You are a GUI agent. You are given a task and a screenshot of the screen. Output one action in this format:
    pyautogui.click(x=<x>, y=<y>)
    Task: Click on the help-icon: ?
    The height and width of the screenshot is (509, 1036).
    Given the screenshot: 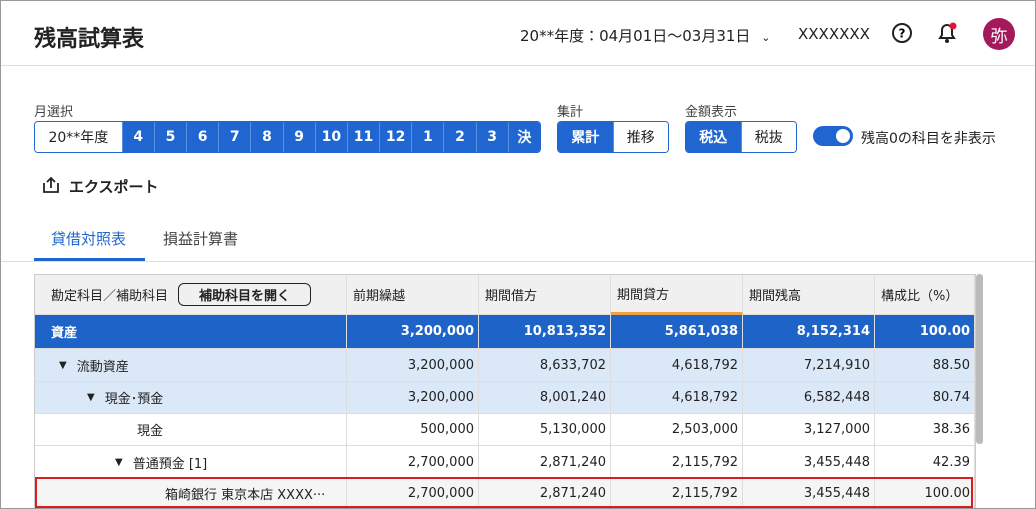 What is the action you would take?
    pyautogui.click(x=902, y=33)
    